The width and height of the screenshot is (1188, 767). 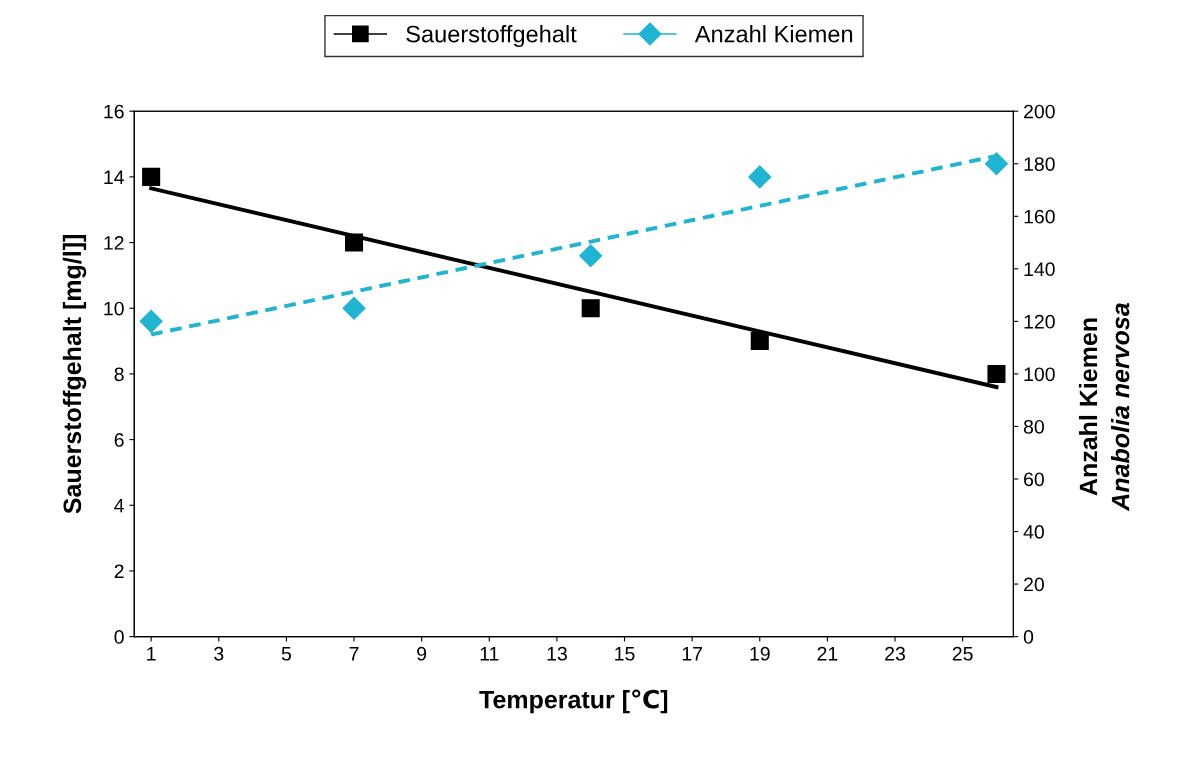 What do you see at coordinates (1033, 532) in the screenshot?
I see `y2-tick-label: 40` at bounding box center [1033, 532].